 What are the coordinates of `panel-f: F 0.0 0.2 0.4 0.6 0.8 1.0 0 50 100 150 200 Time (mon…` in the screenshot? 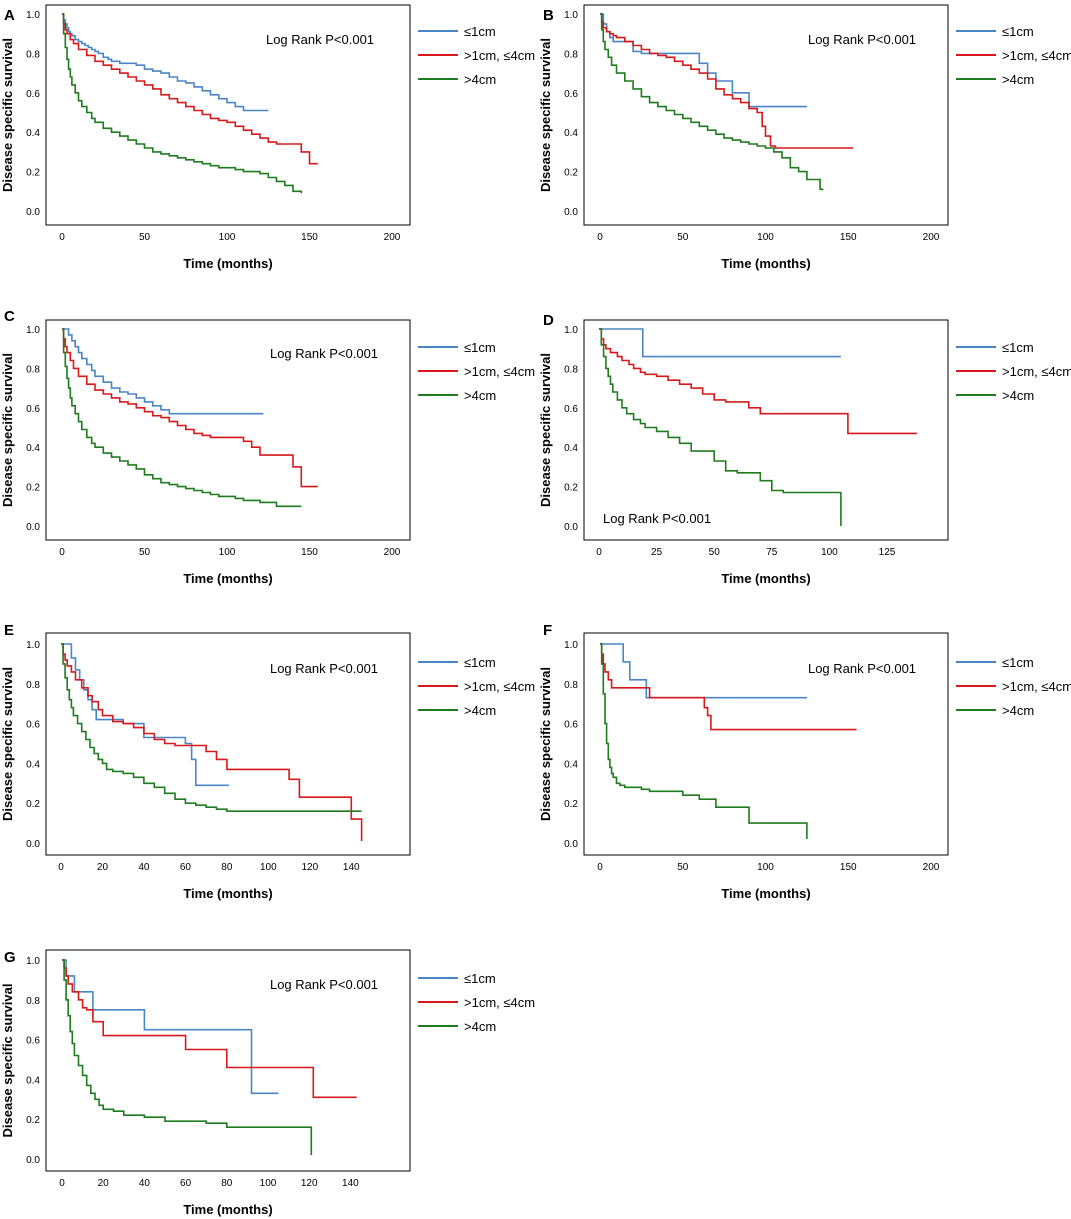 It's located at (804, 761).